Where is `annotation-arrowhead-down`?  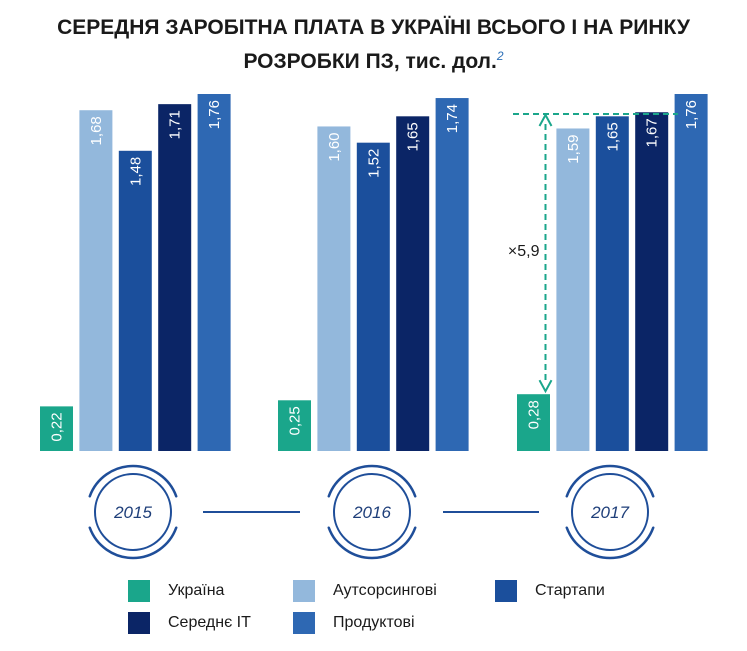
annotation-arrowhead-down is located at coordinates (545, 386).